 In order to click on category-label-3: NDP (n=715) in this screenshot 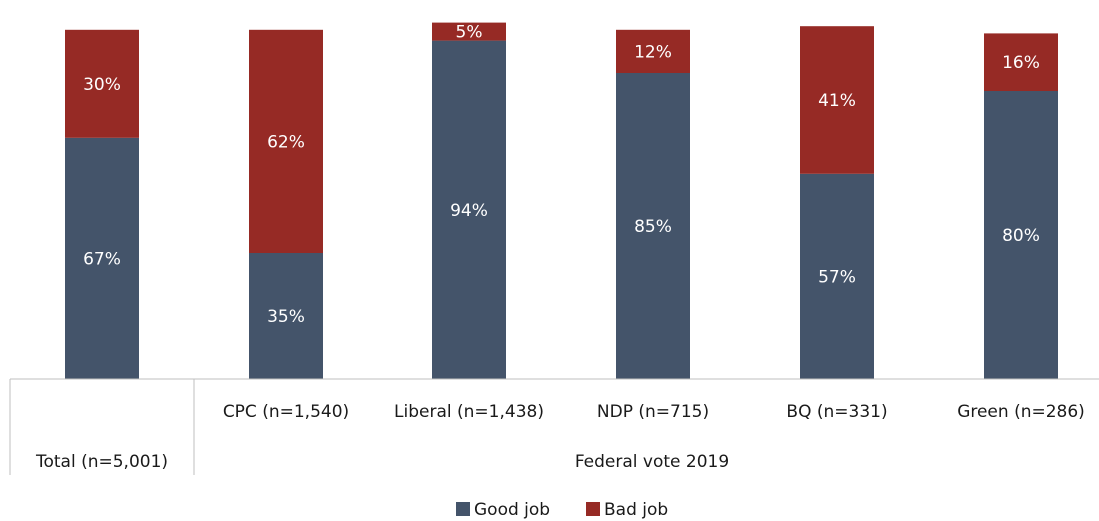, I will do `click(653, 412)`.